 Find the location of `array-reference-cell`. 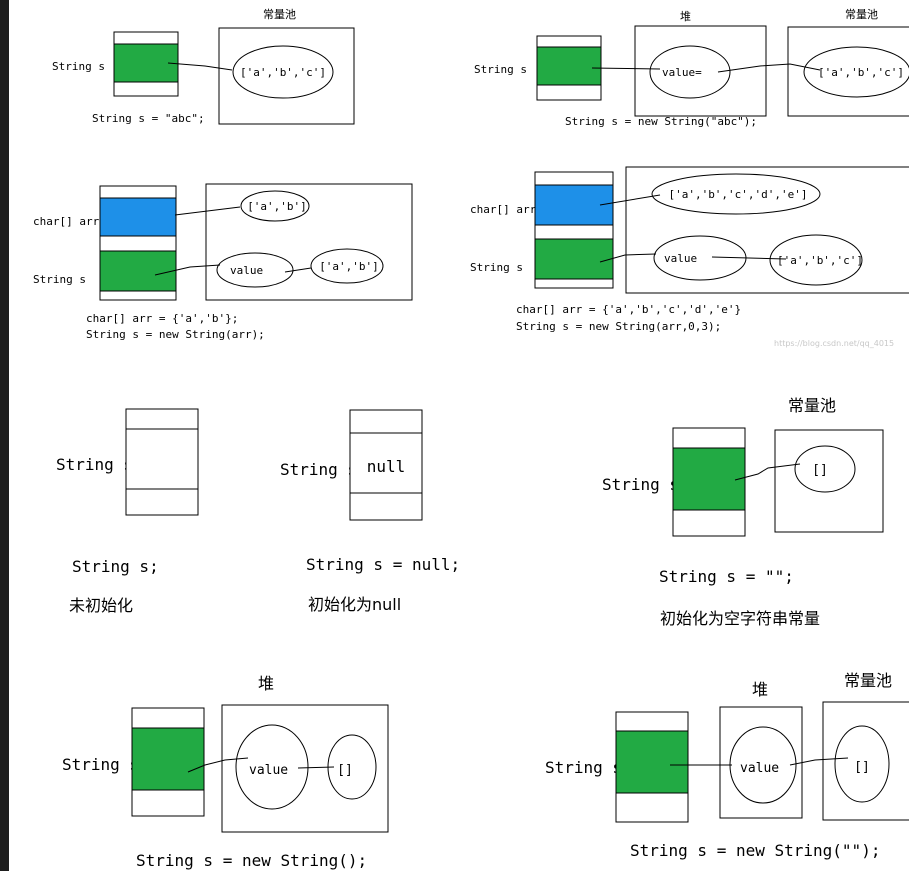

array-reference-cell is located at coordinates (138, 217).